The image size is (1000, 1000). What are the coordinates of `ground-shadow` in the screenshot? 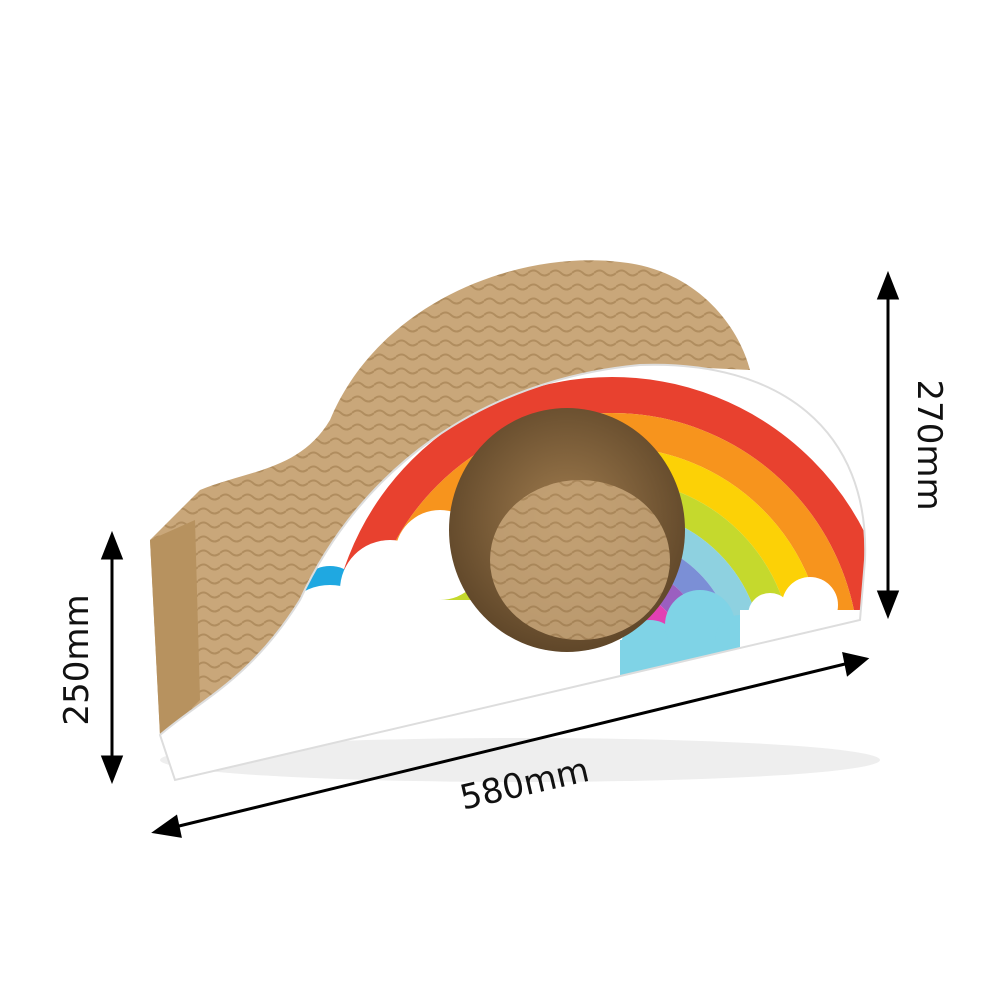 It's located at (520, 760).